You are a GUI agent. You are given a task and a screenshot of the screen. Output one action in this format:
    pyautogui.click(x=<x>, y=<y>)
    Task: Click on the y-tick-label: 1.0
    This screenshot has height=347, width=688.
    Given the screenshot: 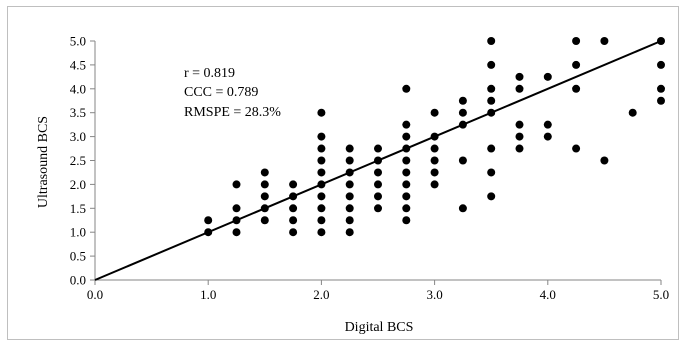 What is the action you would take?
    pyautogui.click(x=78, y=232)
    